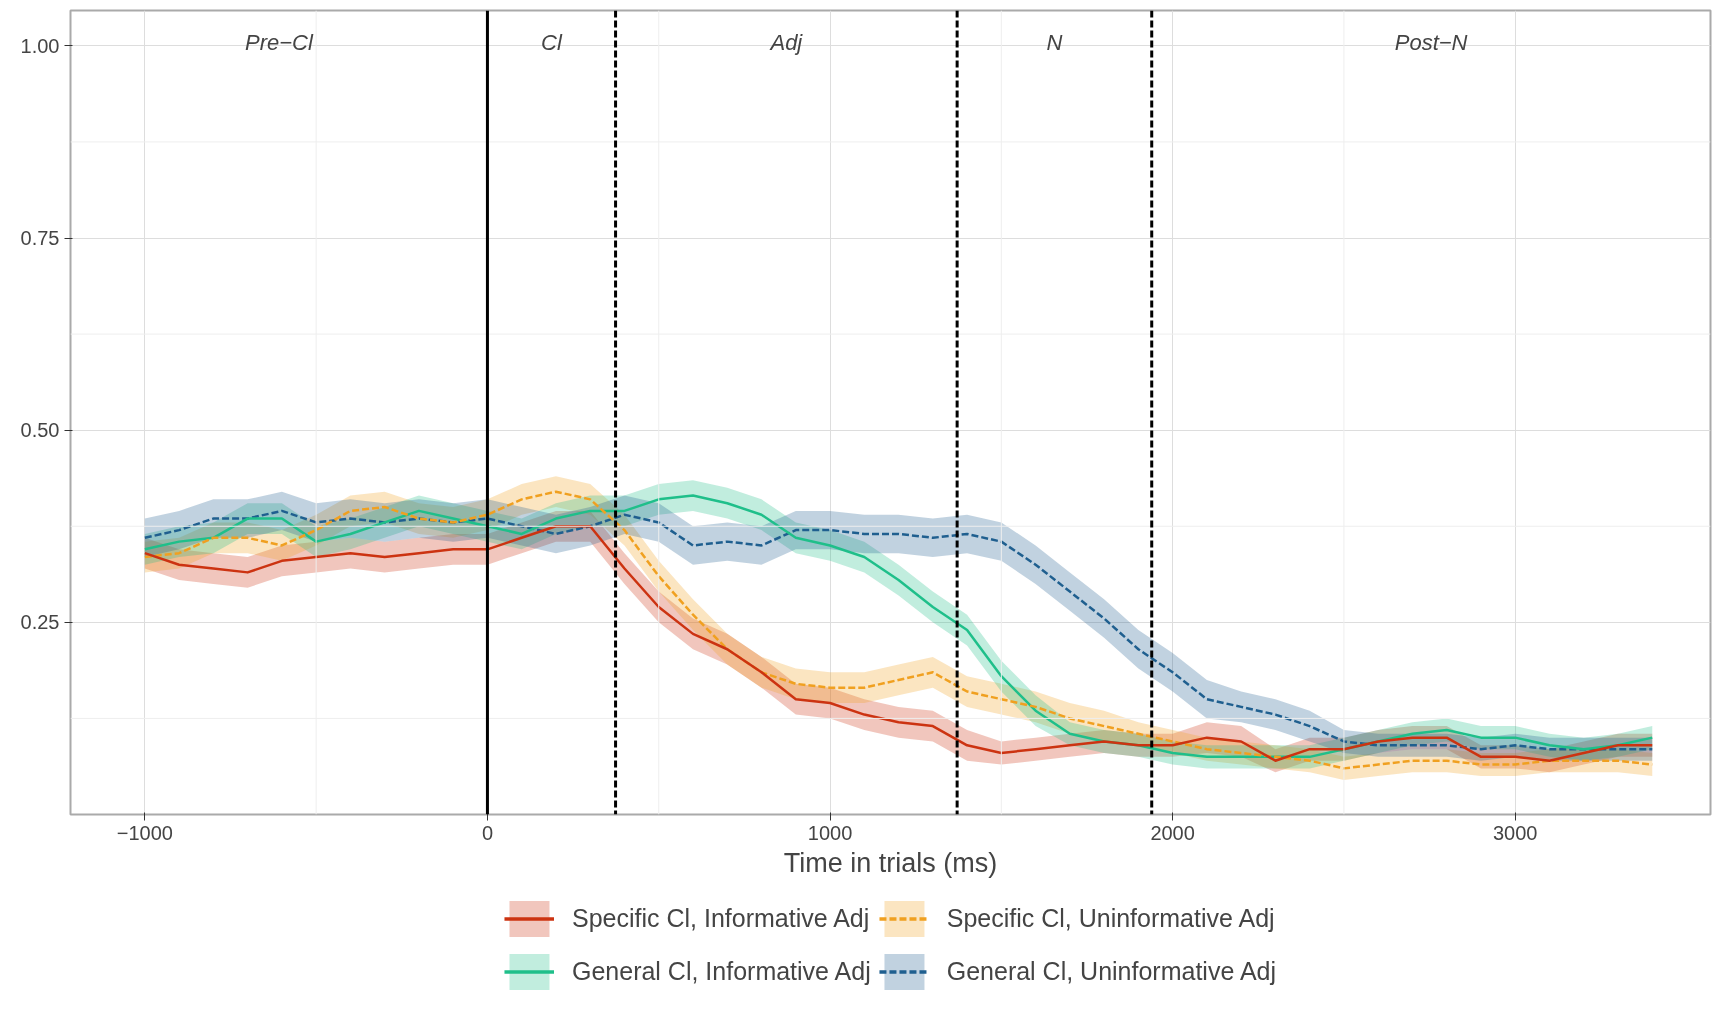 The height and width of the screenshot is (1030, 1731). Describe the element at coordinates (830, 832) in the screenshot. I see `x-tick-label: 1000` at that location.